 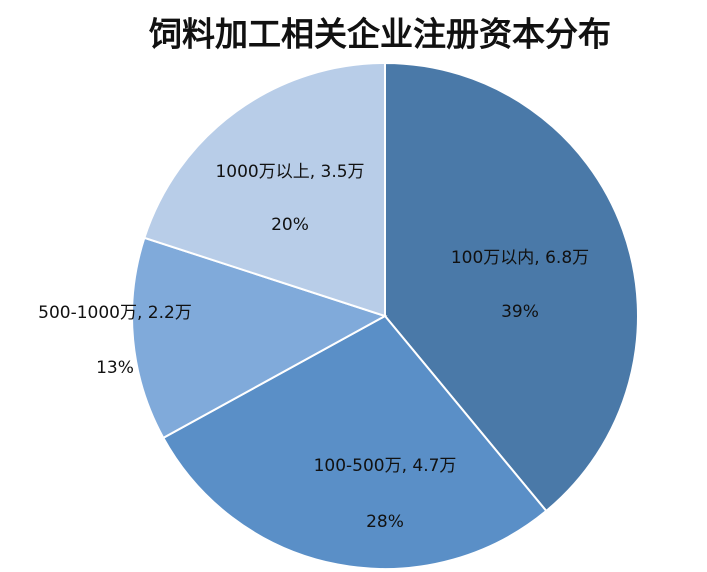 What do you see at coordinates (385, 522) in the screenshot?
I see `slice-percent: 28%` at bounding box center [385, 522].